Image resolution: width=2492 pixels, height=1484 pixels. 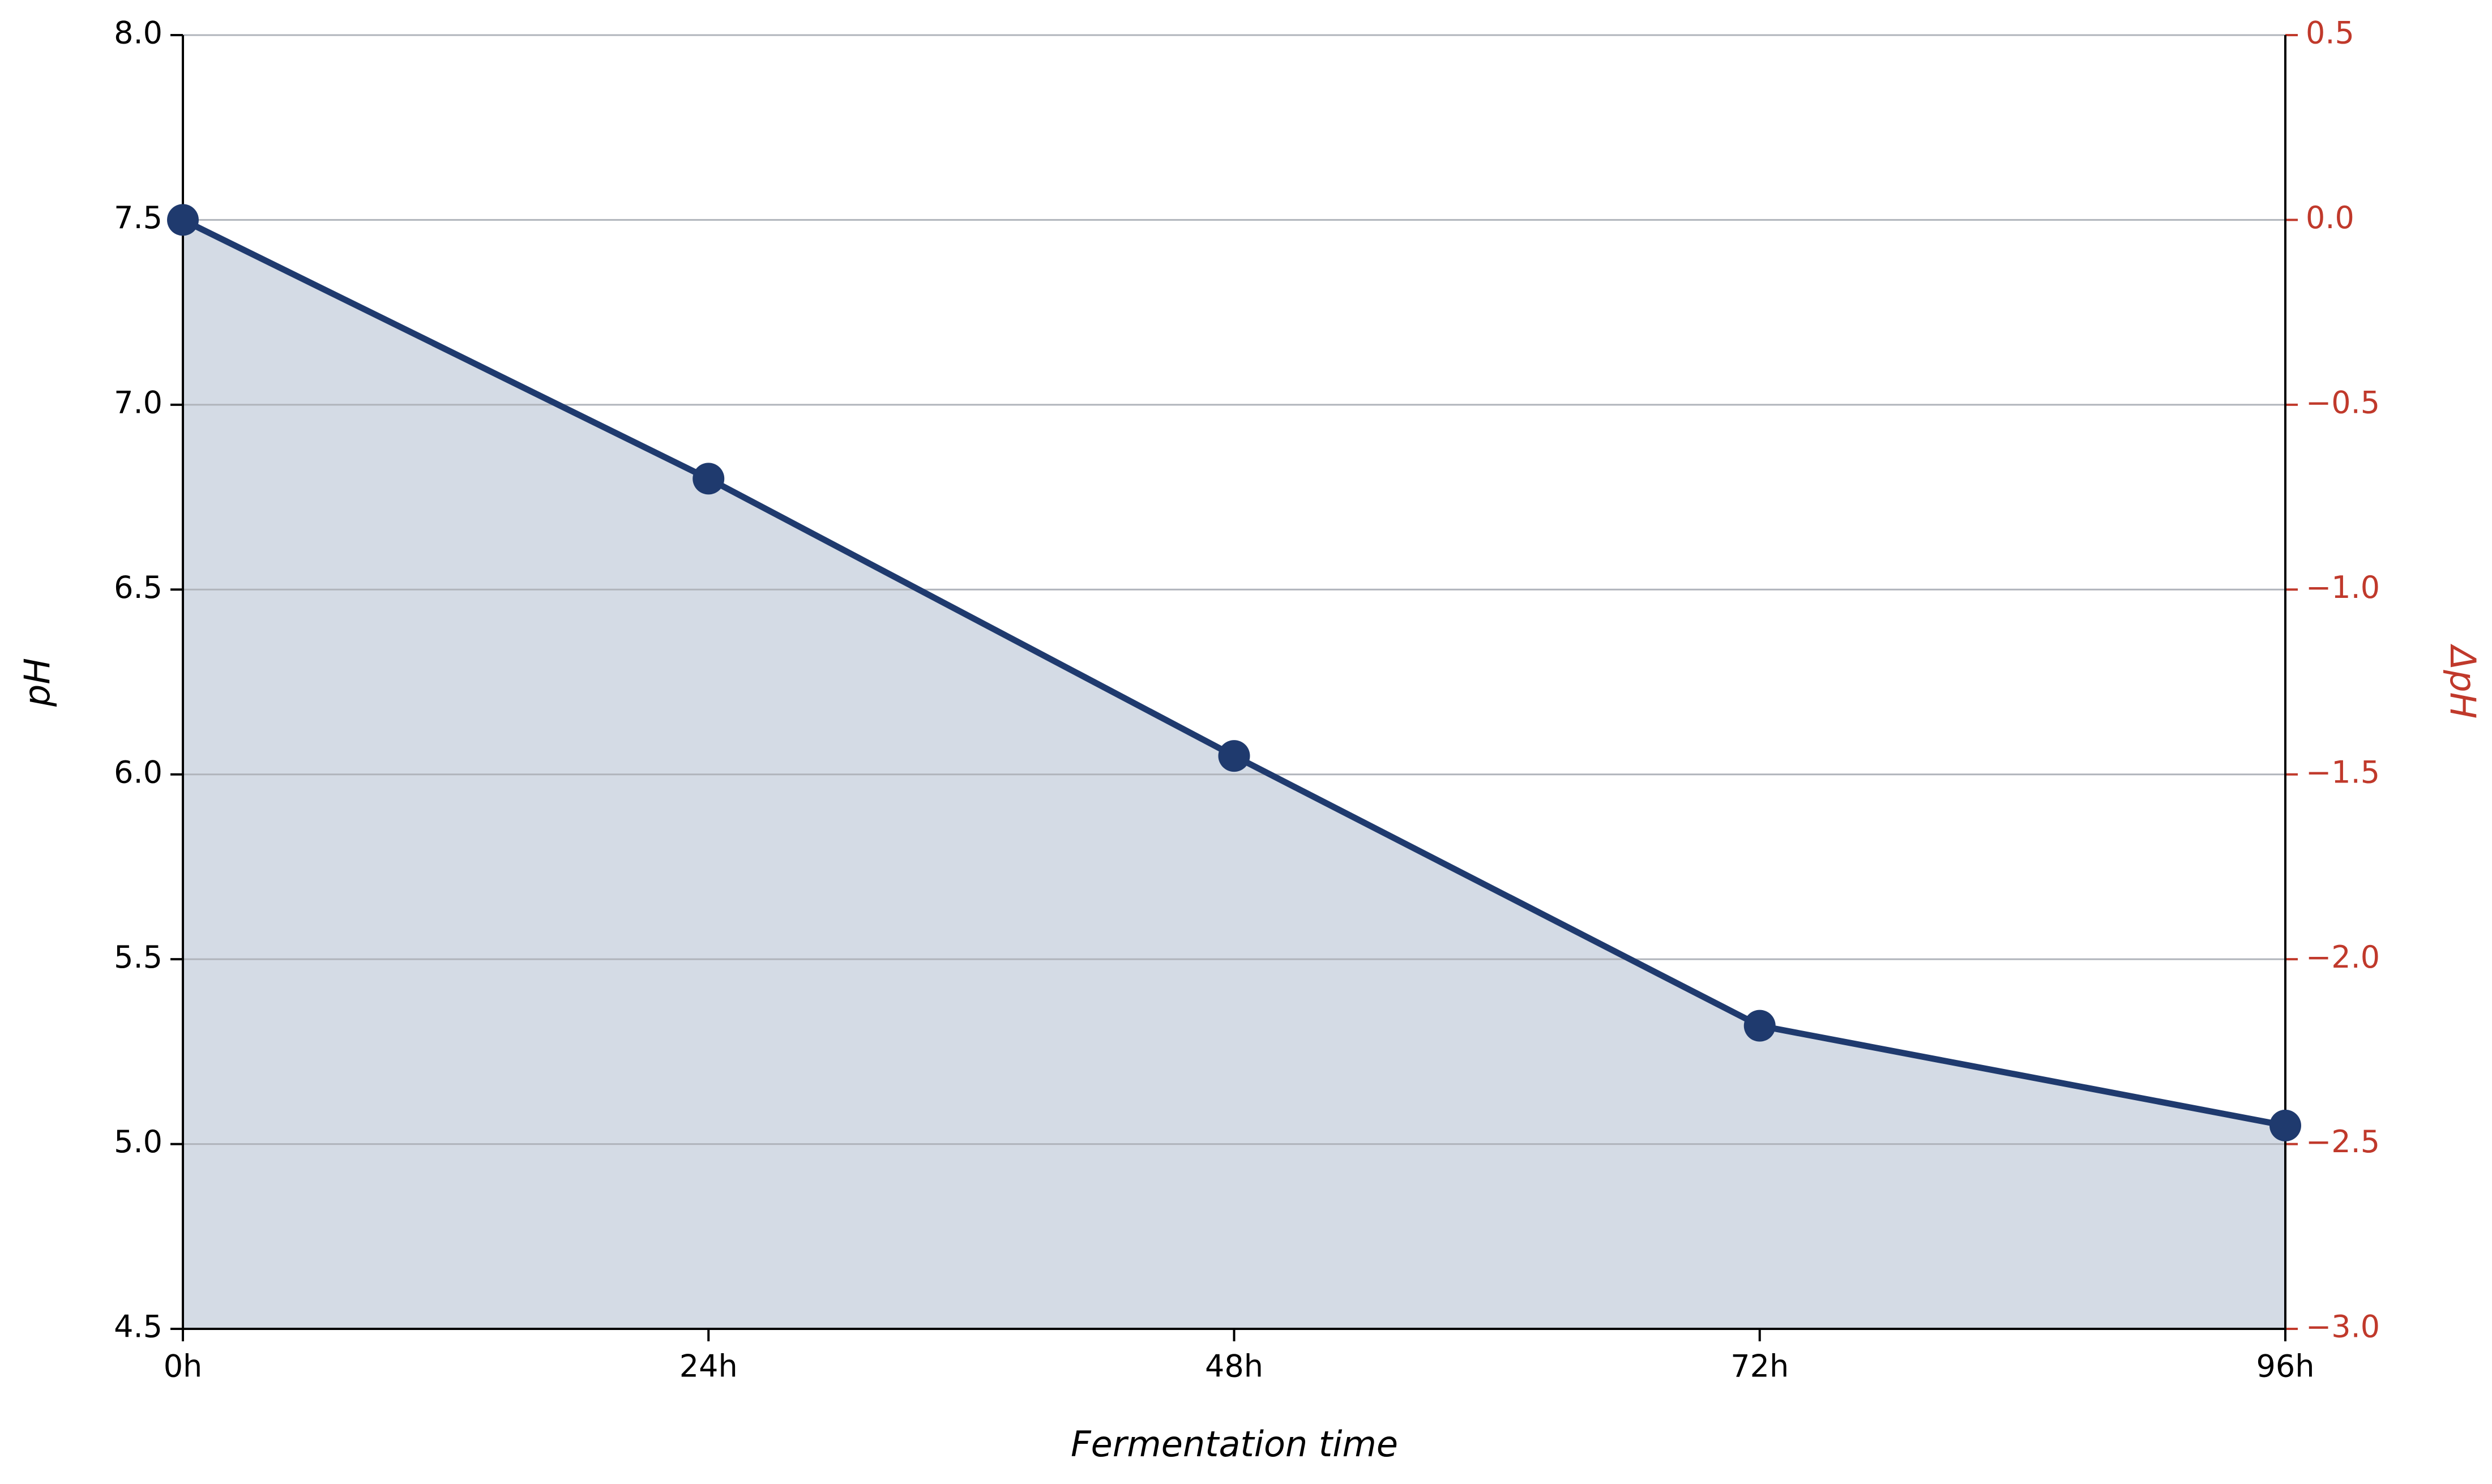 What do you see at coordinates (708, 1366) in the screenshot?
I see `x-tick-label: 24h` at bounding box center [708, 1366].